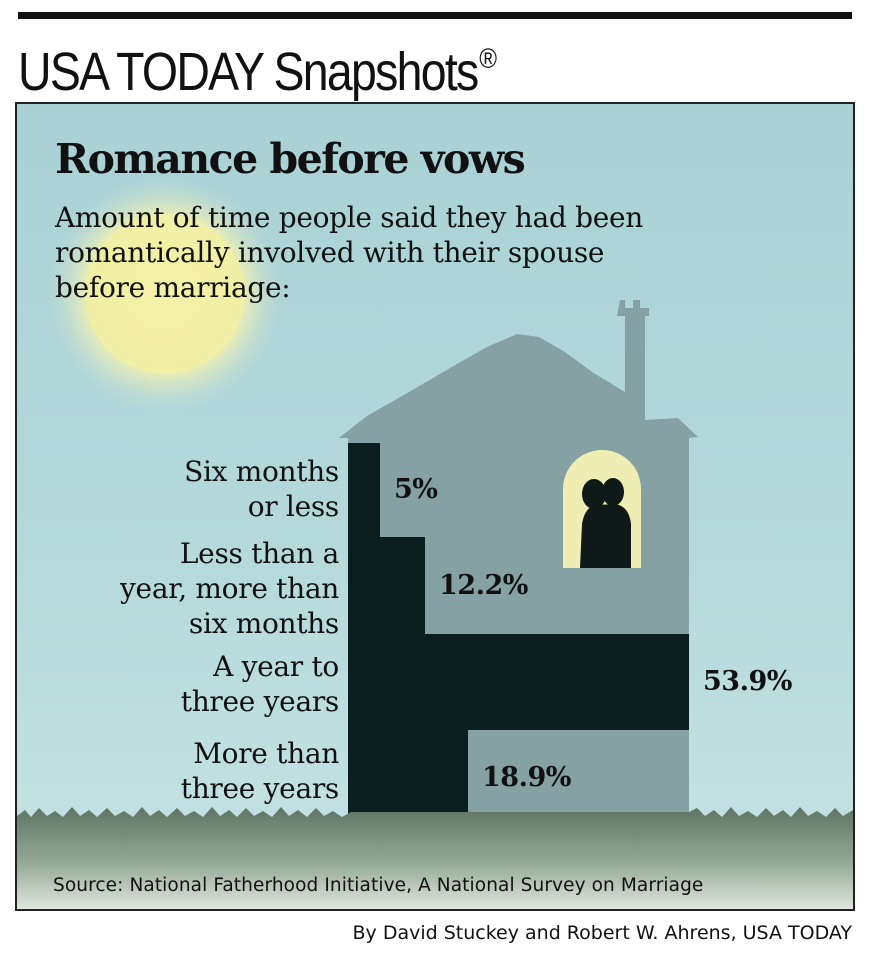 This screenshot has width=878, height=954. Describe the element at coordinates (435, 858) in the screenshot. I see `grass-ground` at that location.